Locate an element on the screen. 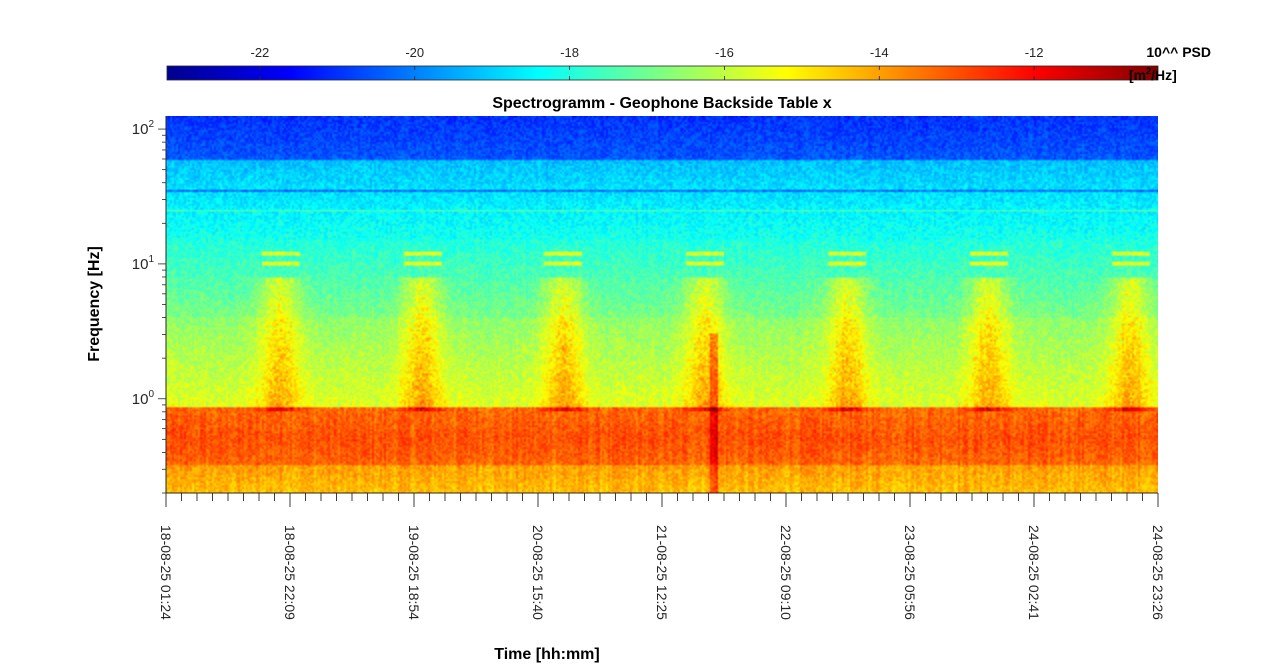  x-tick-label: 23-08-25 05:56 is located at coordinates (910, 572).